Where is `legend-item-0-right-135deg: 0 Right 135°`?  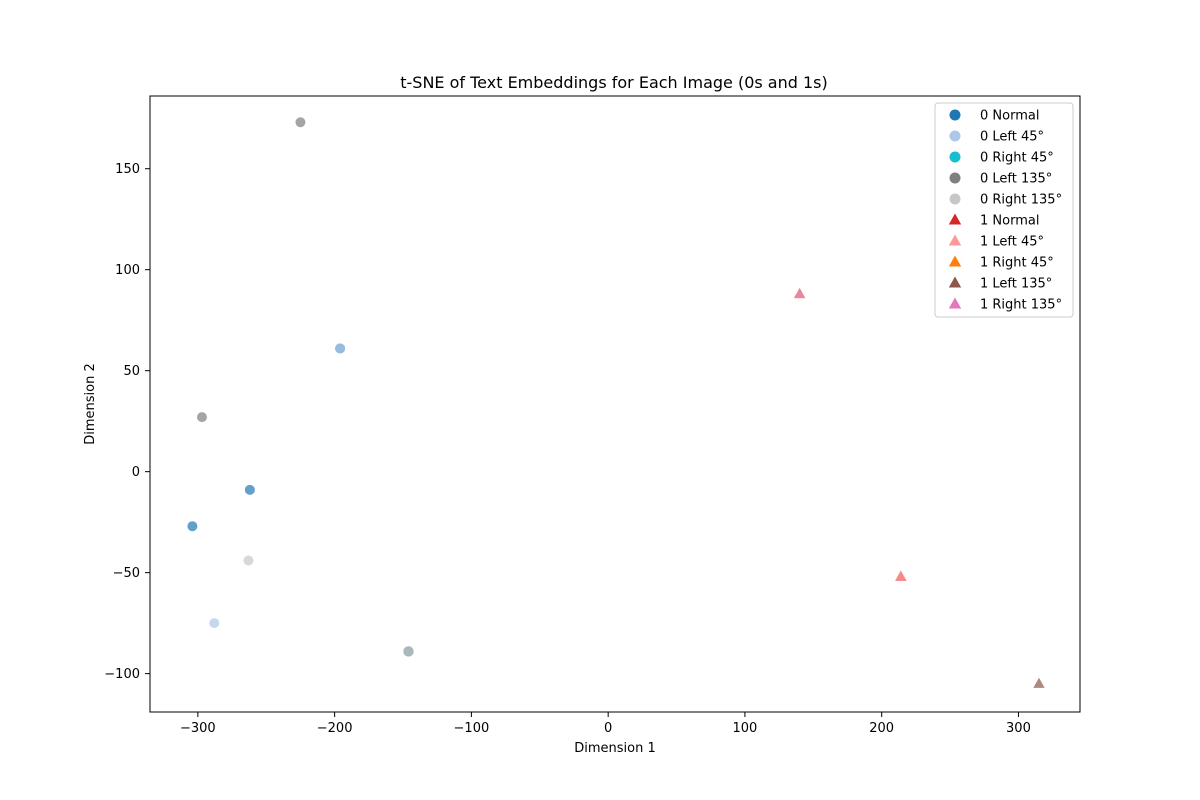
legend-item-0-right-135deg: 0 Right 135° is located at coordinates (1005, 200).